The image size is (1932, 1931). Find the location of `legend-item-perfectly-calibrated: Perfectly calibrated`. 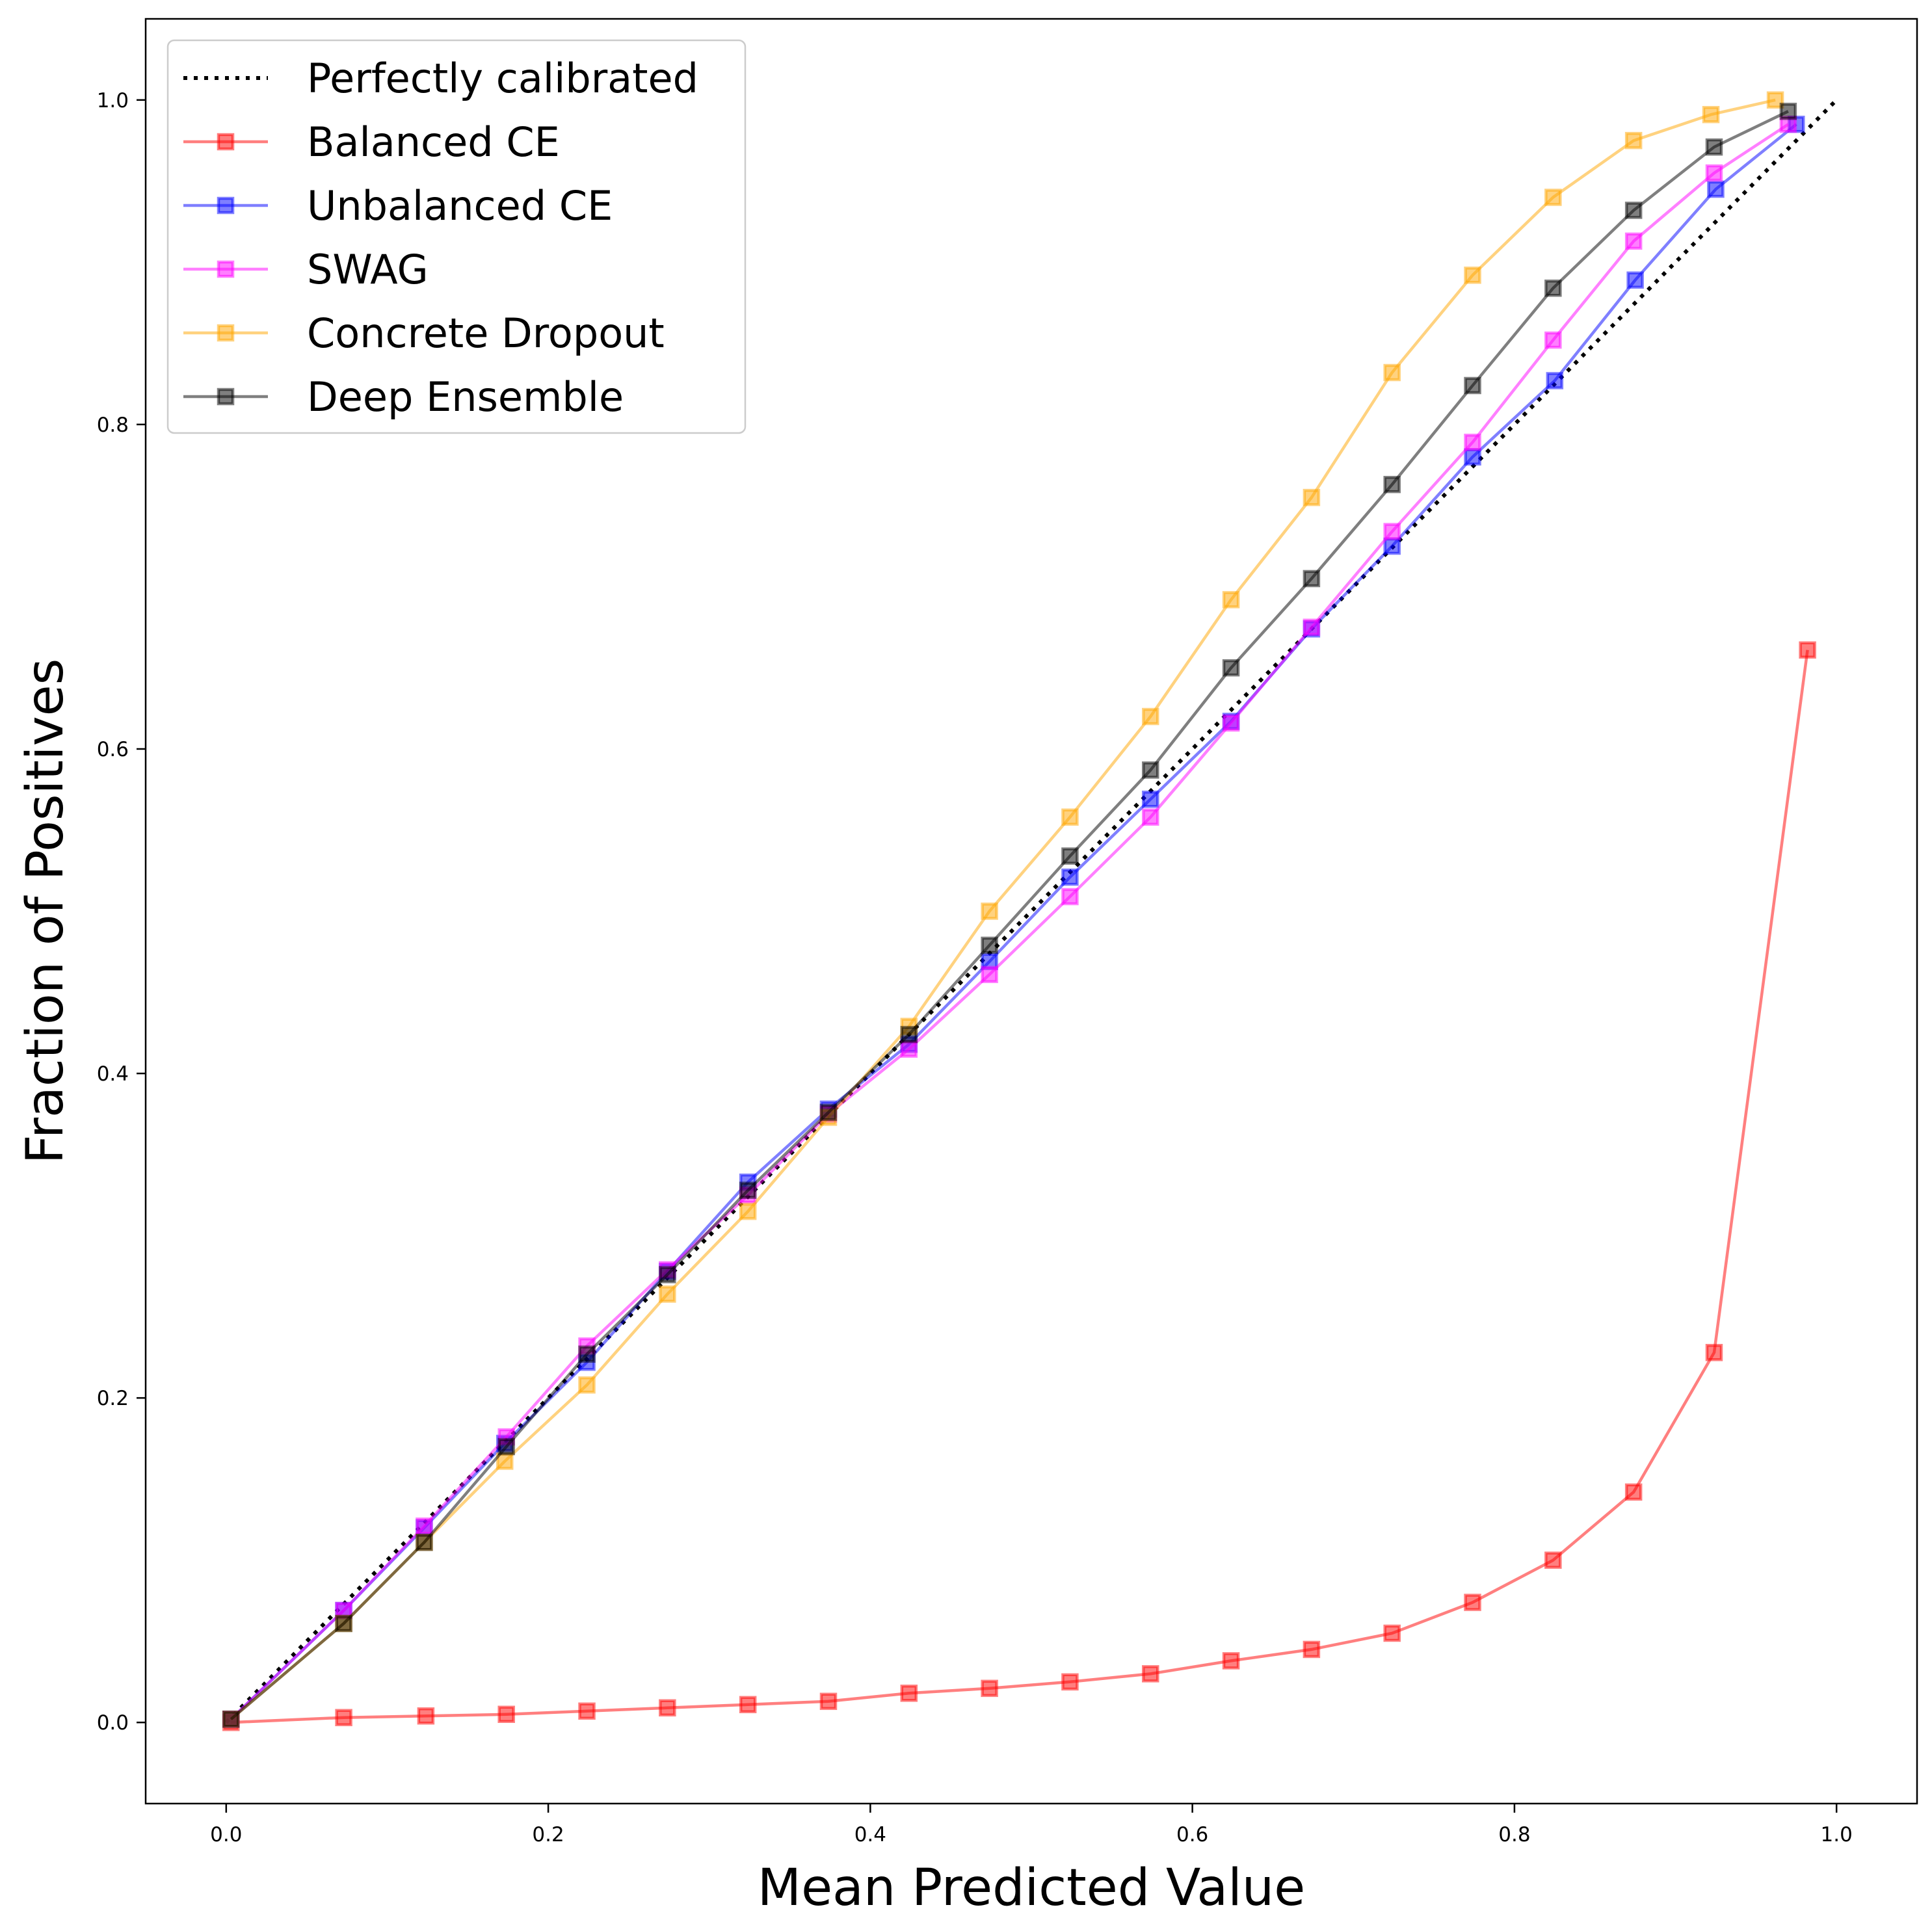

legend-item-perfectly-calibrated: Perfectly calibrated is located at coordinates (440, 79).